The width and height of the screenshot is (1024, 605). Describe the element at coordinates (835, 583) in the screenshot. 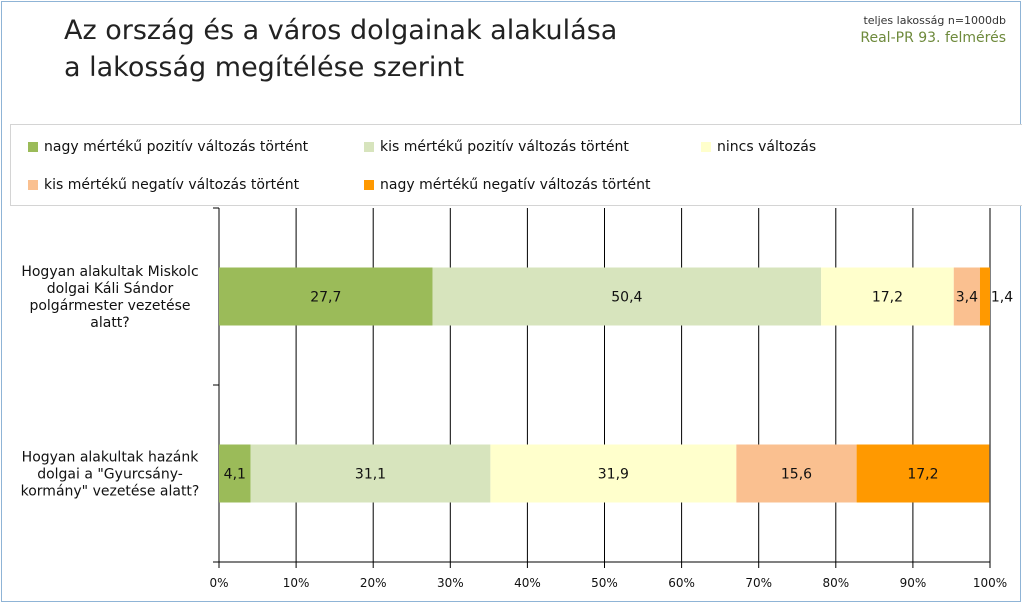

I see `x-tick-label-8: 80%` at that location.